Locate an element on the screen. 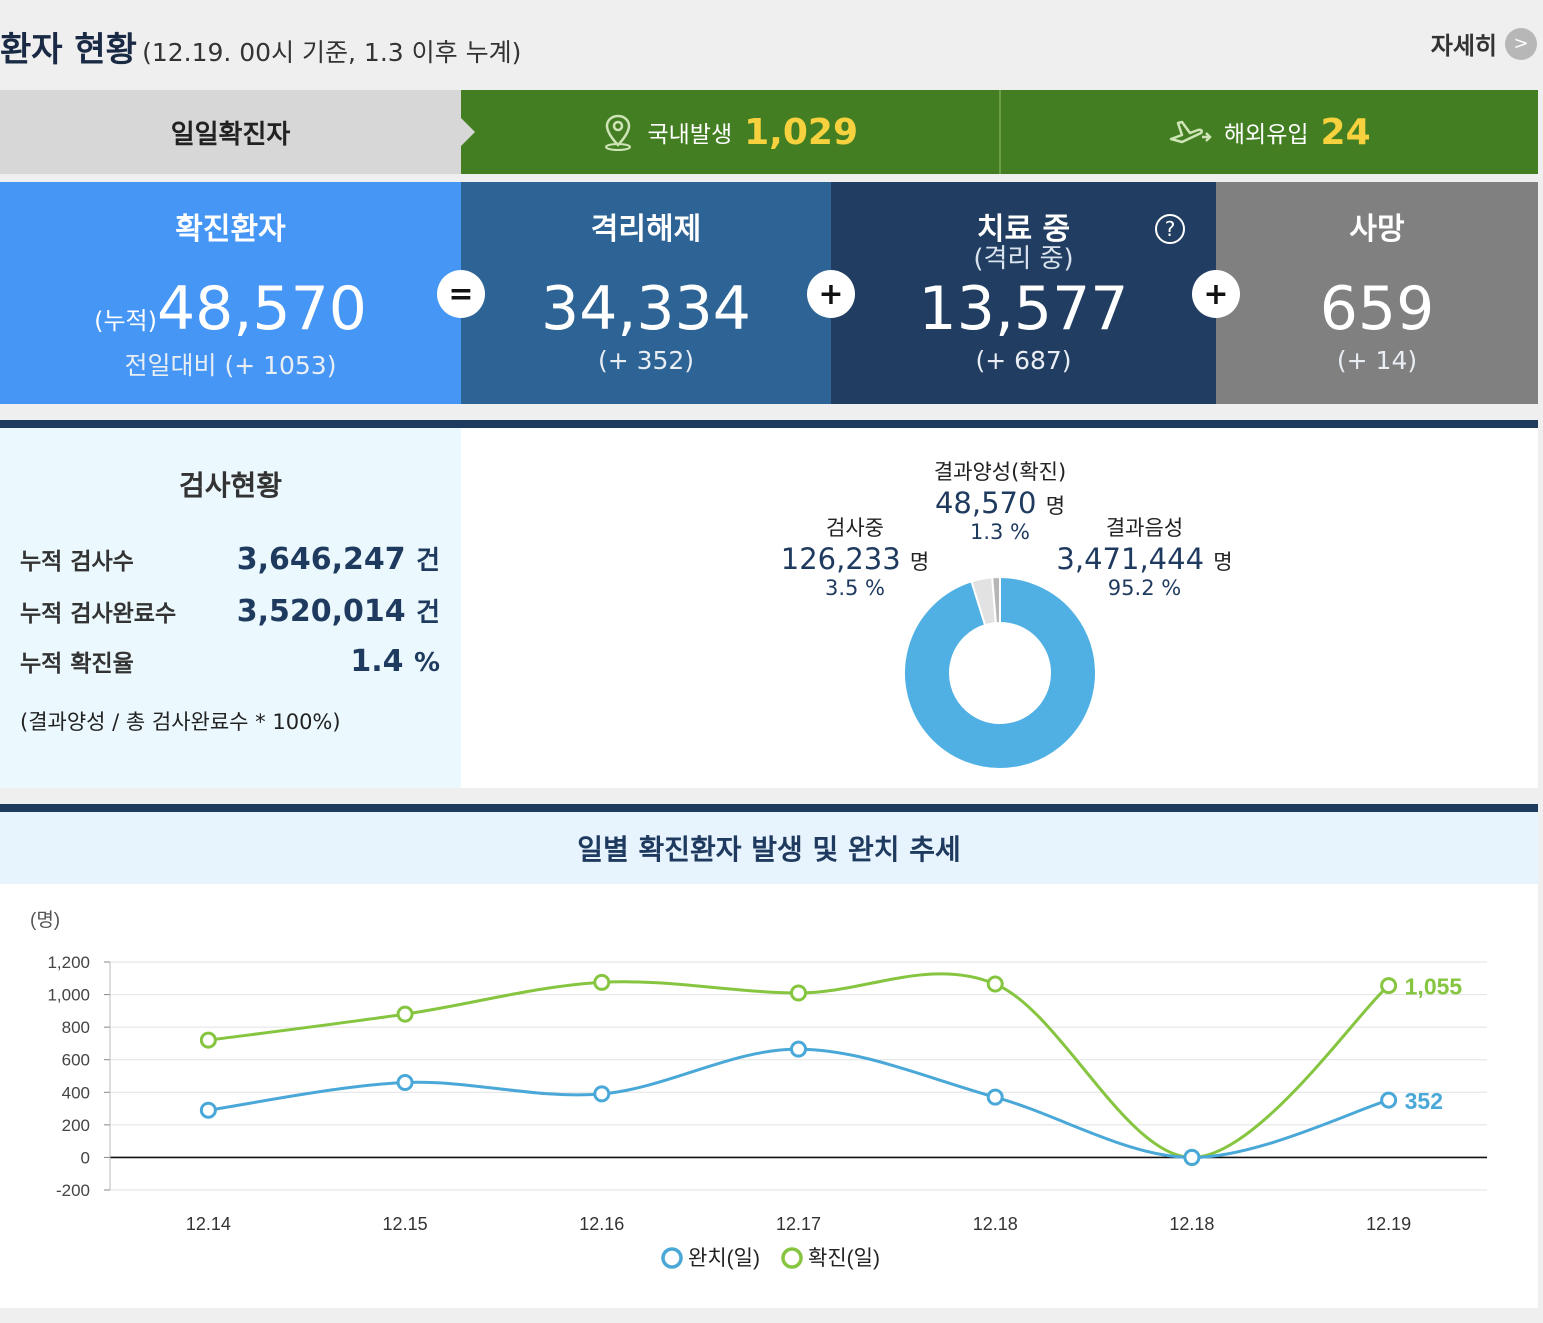 Image resolution: width=1543 pixels, height=1323 pixels. test-donut-chart is located at coordinates (1000, 672).